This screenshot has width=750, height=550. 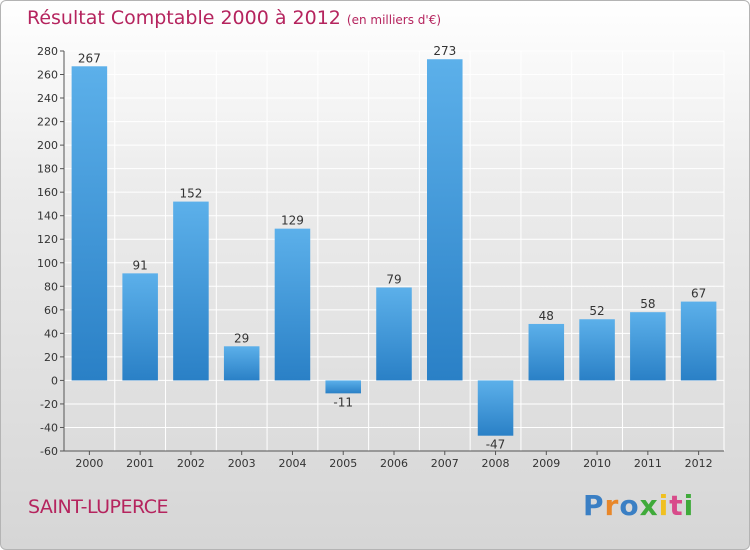 I want to click on data-label: 273, so click(x=444, y=51).